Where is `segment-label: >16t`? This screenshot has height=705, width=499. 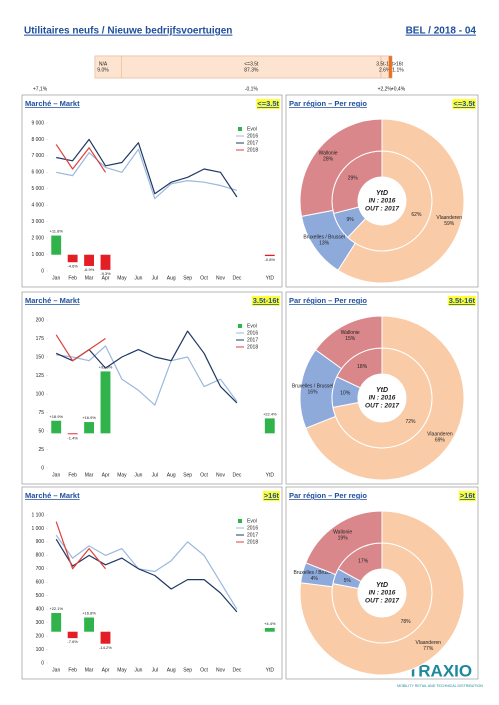 segment-label: >16t is located at coordinates (398, 64).